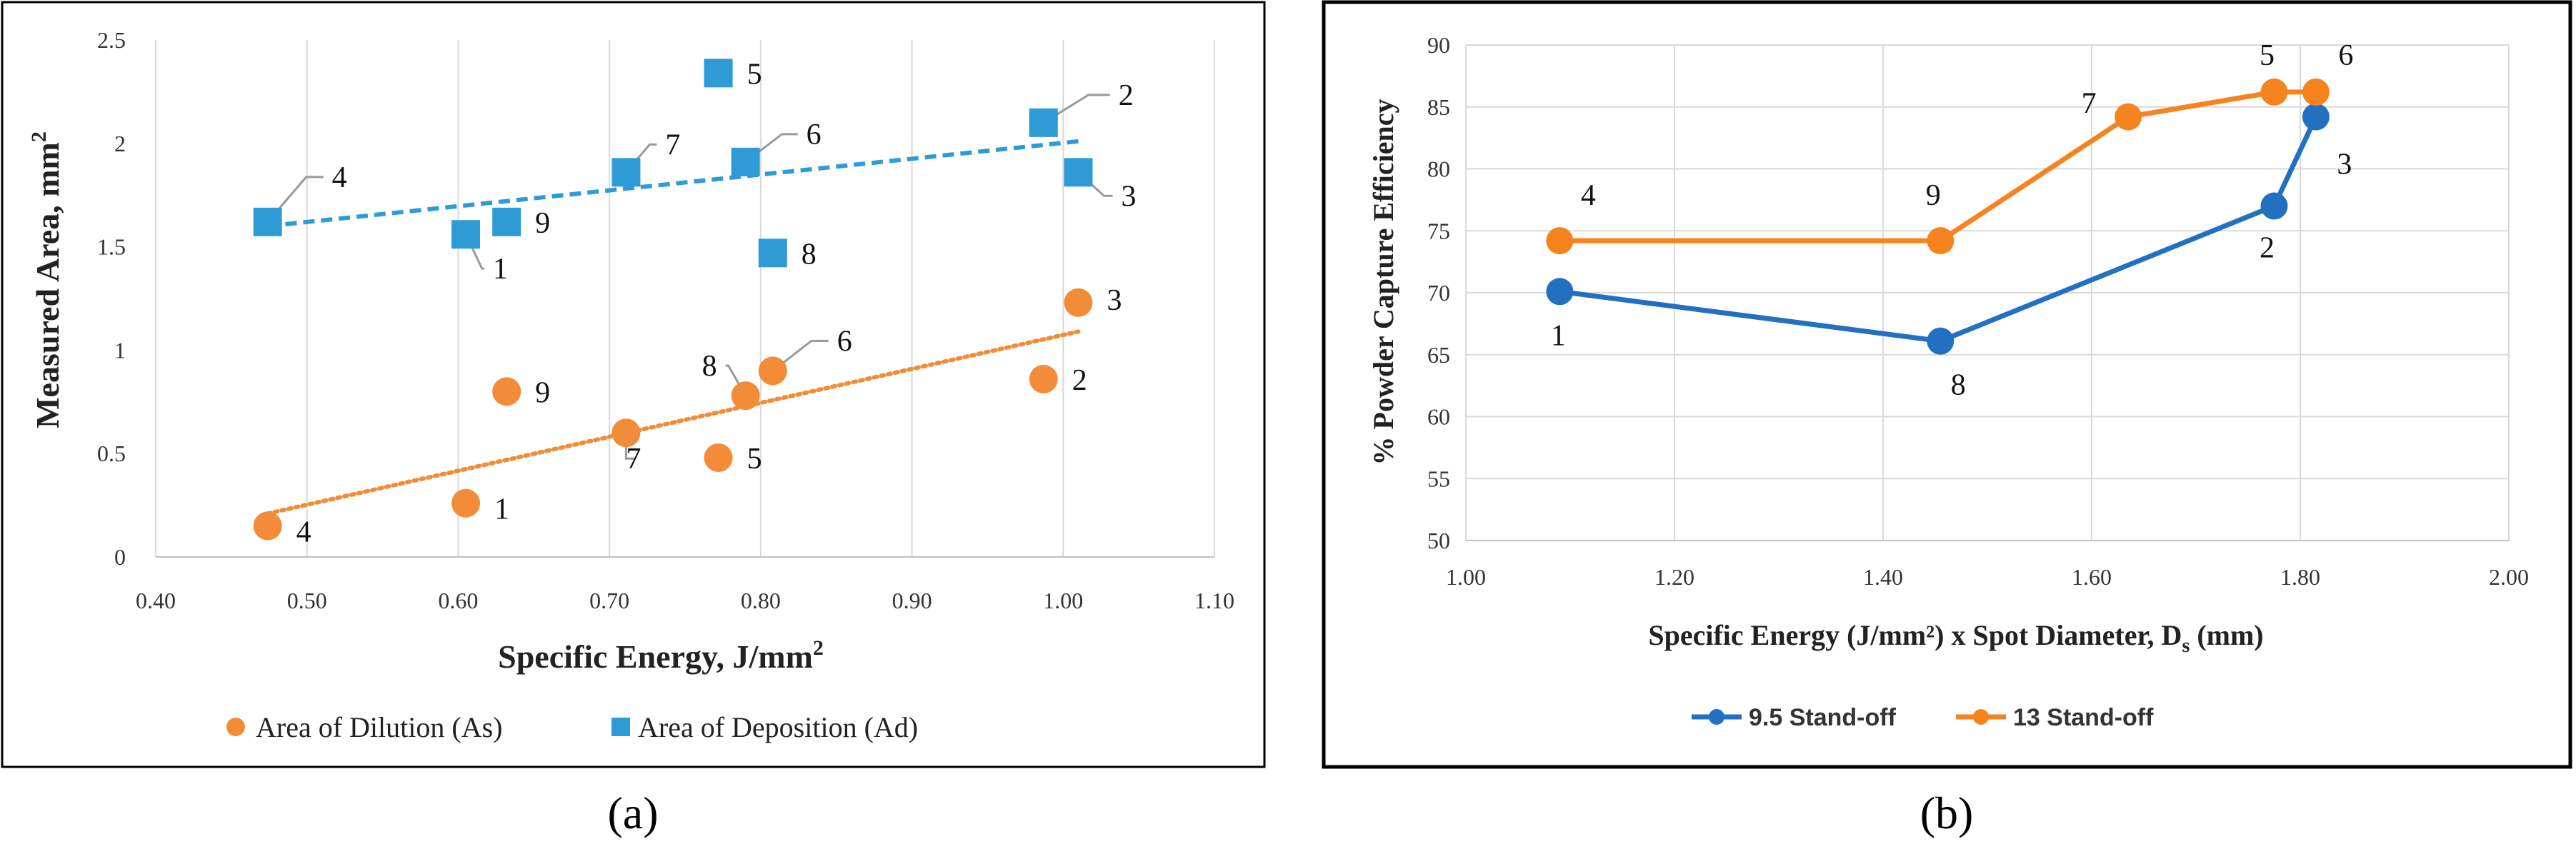 The width and height of the screenshot is (2576, 849). Describe the element at coordinates (815, 135) in the screenshot. I see `chart-a-point-label: 6` at that location.